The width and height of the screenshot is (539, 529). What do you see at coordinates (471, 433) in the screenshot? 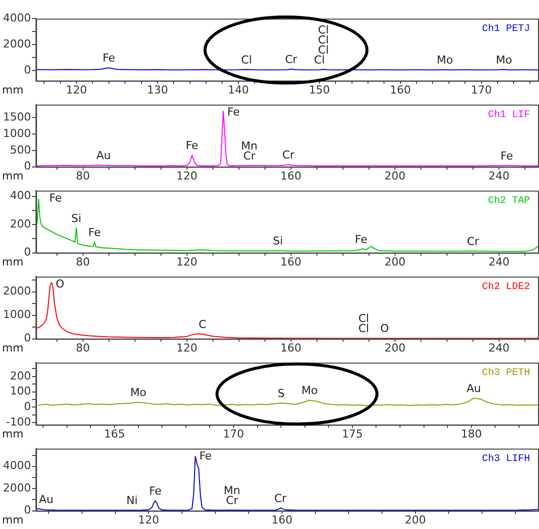
I see `x-tick-label: 180` at bounding box center [471, 433].